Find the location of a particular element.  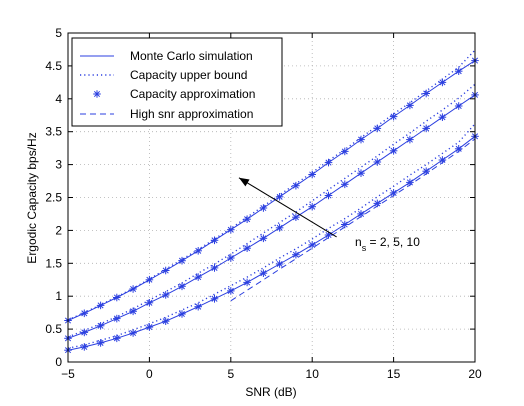

legend-star-marker is located at coordinates (97, 94).